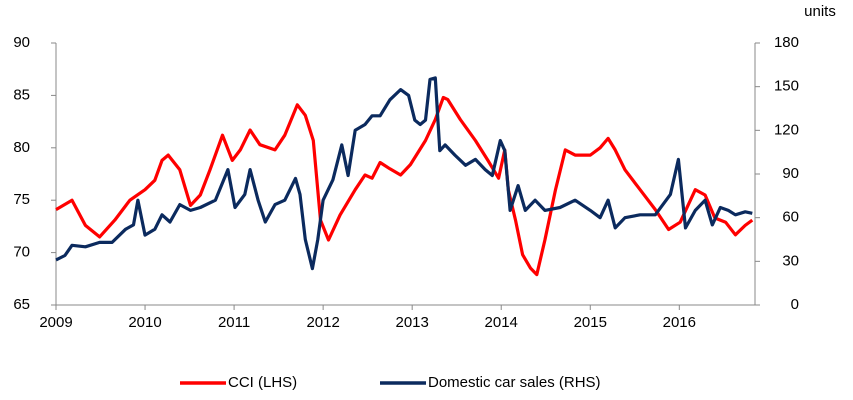 The width and height of the screenshot is (853, 400). I want to click on y-tick-label: 80, so click(21, 147).